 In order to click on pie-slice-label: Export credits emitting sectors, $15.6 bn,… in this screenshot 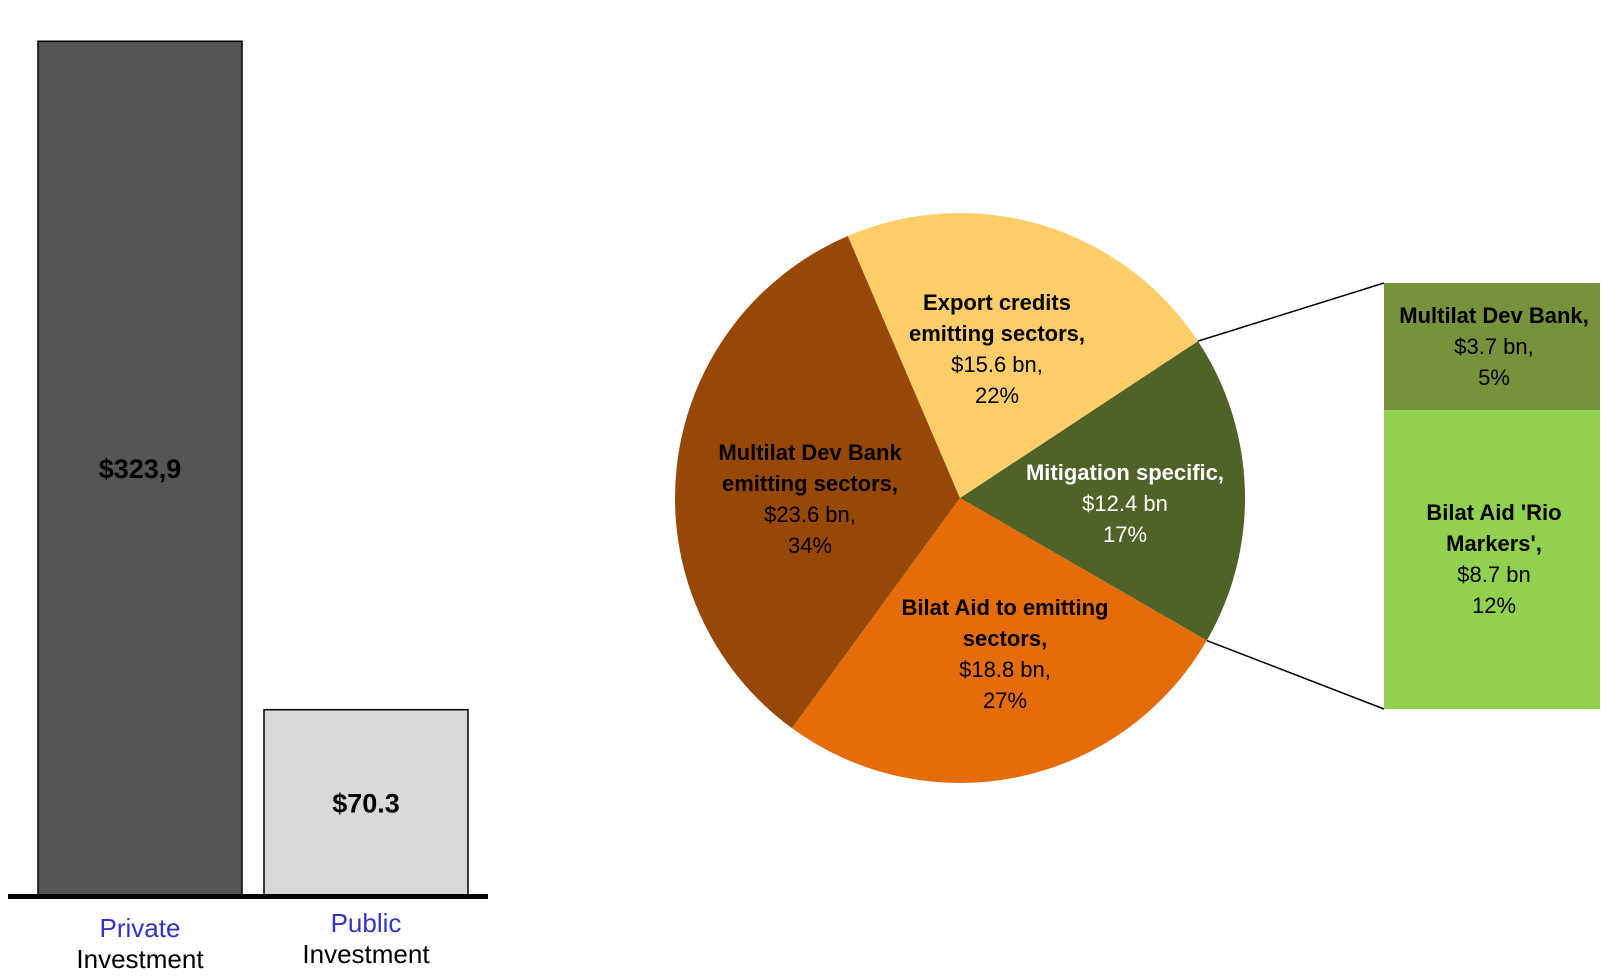, I will do `click(997, 349)`.